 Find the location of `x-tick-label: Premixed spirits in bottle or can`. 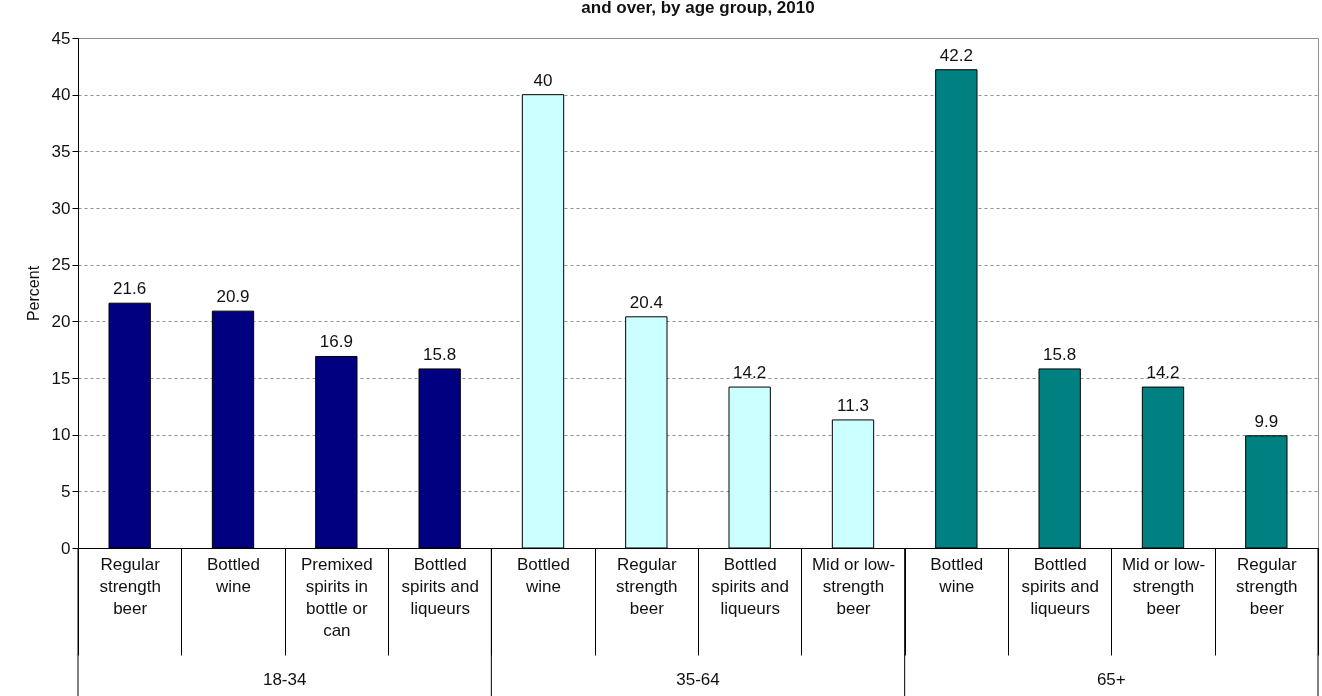

x-tick-label: Premixed spirits in bottle or can is located at coordinates (336, 597).